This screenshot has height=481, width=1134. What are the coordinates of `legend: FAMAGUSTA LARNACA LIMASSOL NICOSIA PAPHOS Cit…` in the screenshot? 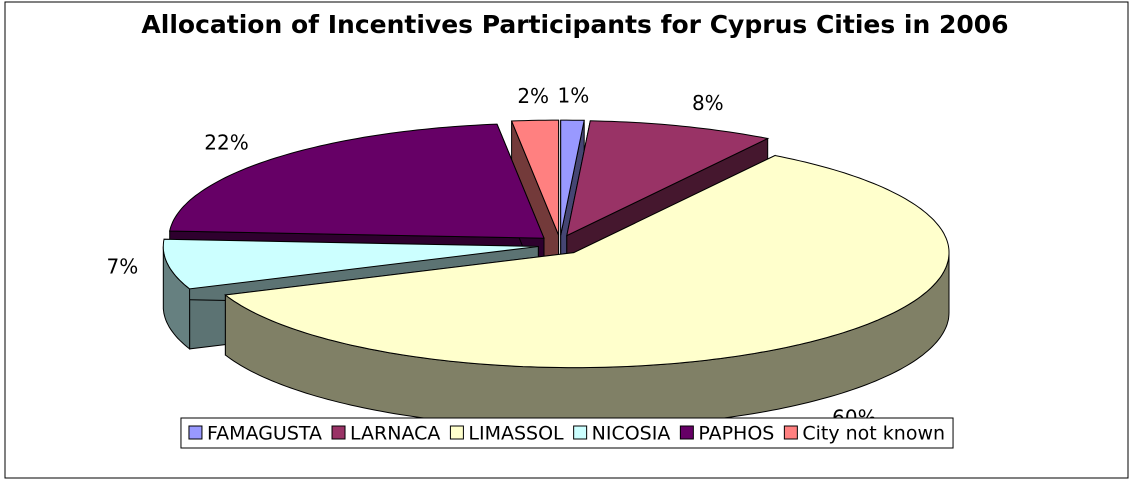 It's located at (567, 433).